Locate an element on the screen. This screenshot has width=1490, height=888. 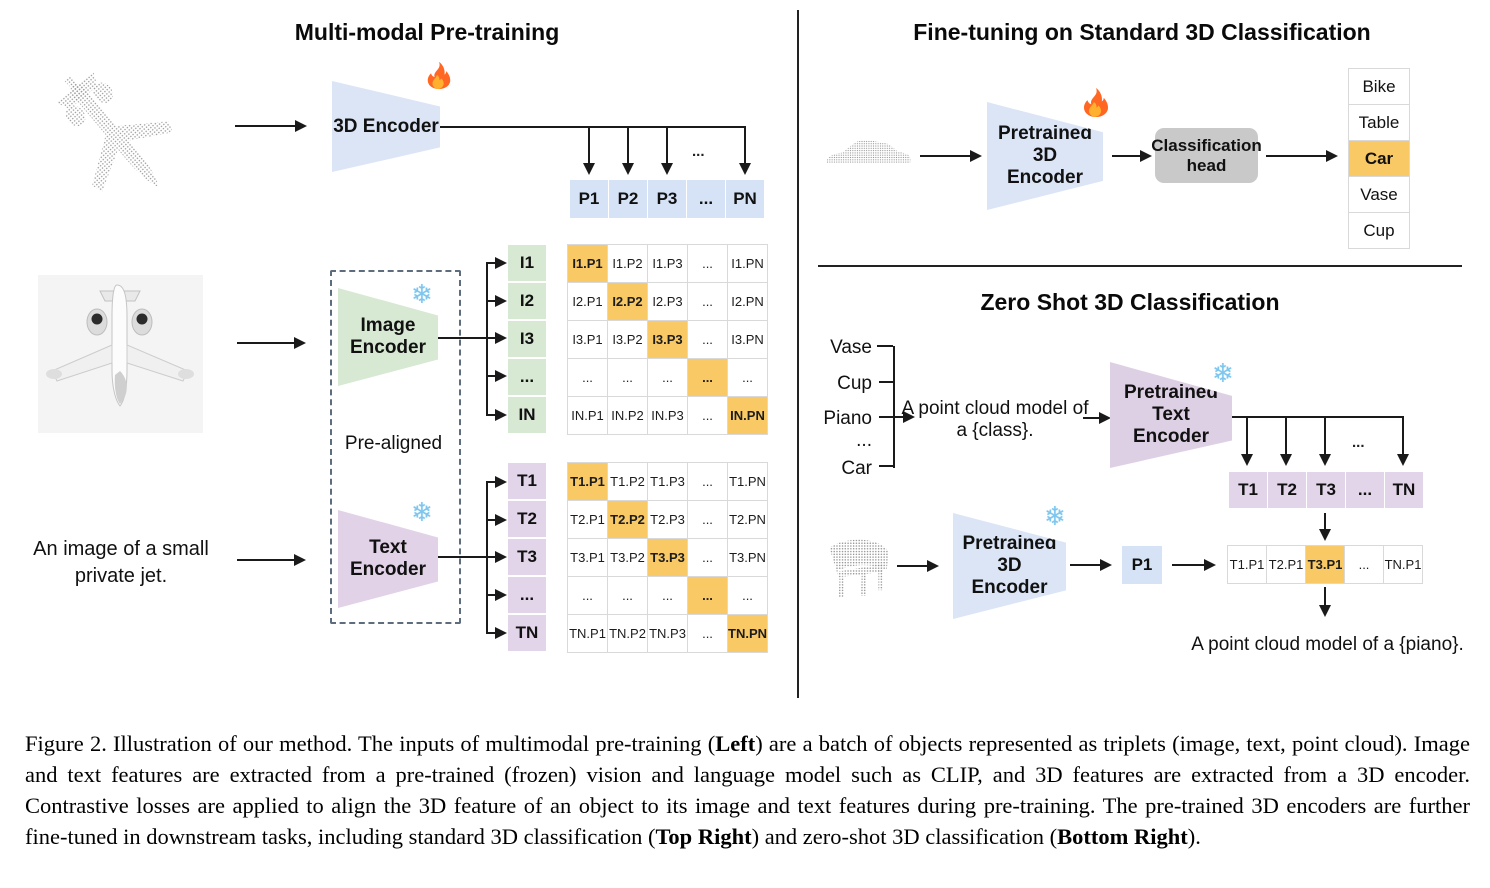
matrix-cell: I2.P2 is located at coordinates (627, 301).